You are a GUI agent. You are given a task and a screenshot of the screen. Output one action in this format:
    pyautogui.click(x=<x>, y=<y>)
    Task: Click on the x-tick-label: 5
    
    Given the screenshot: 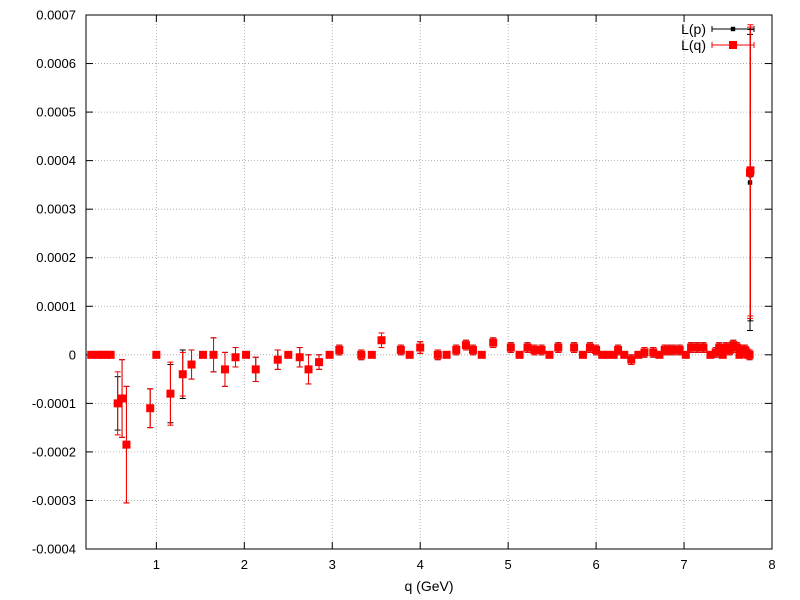 What is the action you would take?
    pyautogui.click(x=508, y=564)
    